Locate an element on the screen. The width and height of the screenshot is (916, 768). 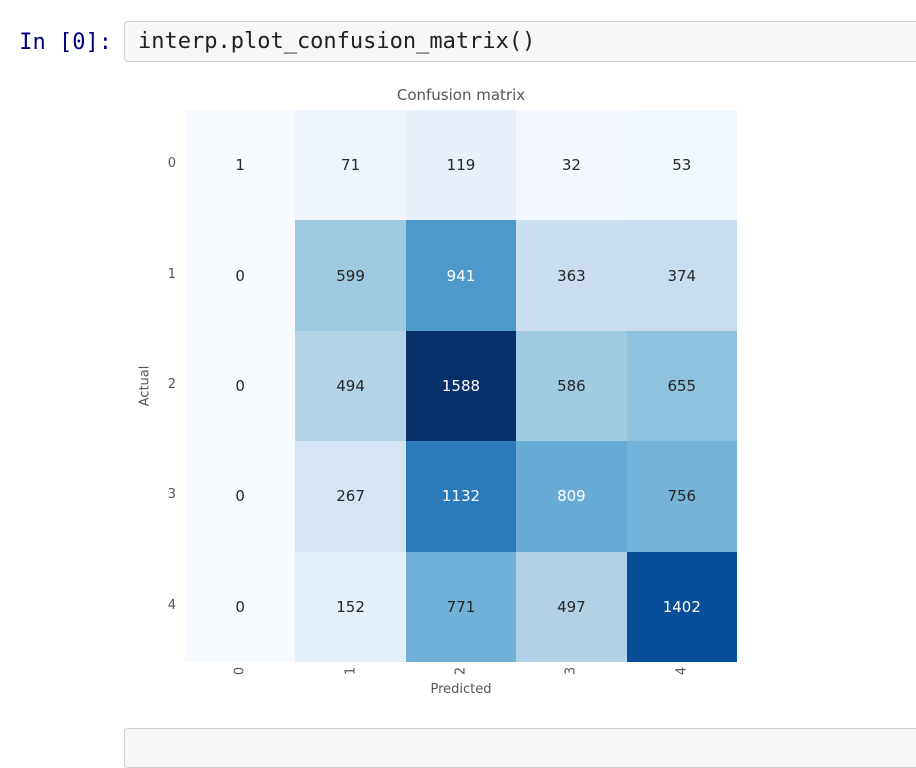
matrix-cell: 71 is located at coordinates (350, 165).